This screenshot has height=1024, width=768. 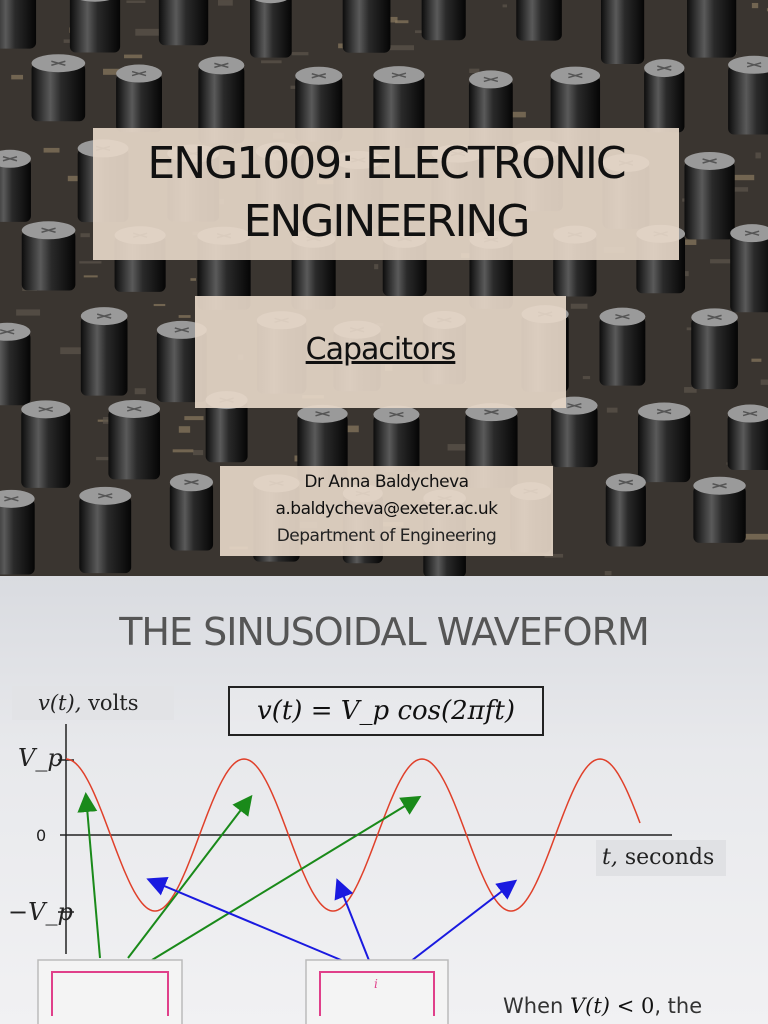 I want to click on equation-box: v(t) = V_p cos(2πft), so click(x=386, y=711).